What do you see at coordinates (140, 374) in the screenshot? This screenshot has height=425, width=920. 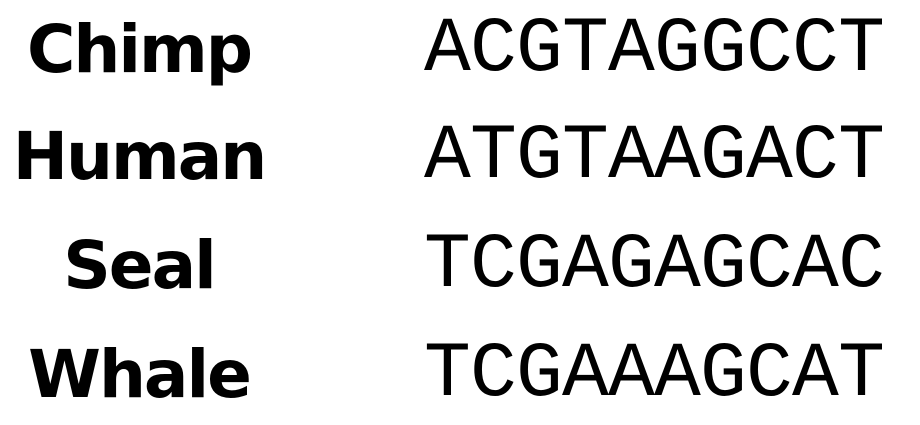 I see `species-label: Whale` at bounding box center [140, 374].